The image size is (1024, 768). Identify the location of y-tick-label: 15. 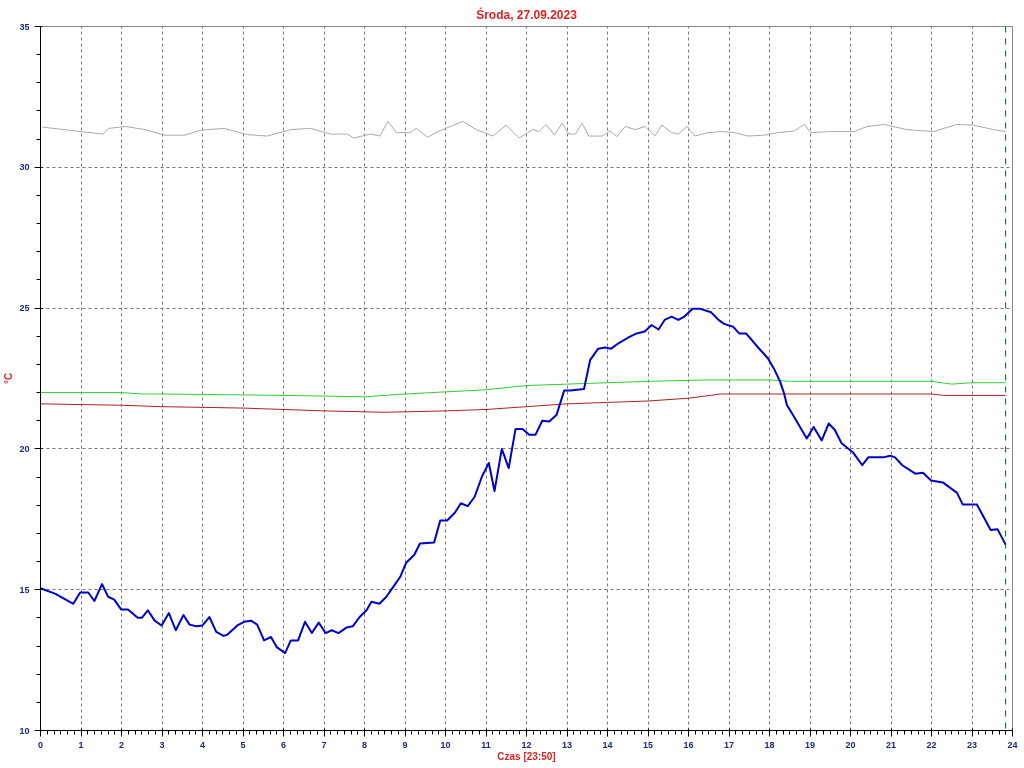
(24, 589).